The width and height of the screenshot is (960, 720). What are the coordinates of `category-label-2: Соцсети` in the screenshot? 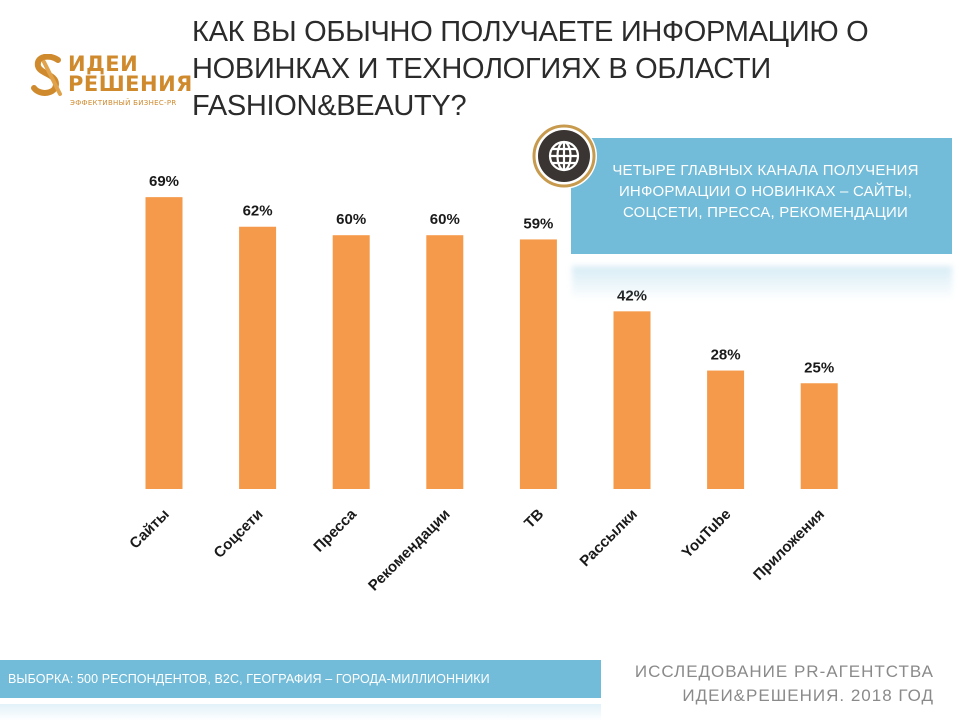 It's located at (239, 534).